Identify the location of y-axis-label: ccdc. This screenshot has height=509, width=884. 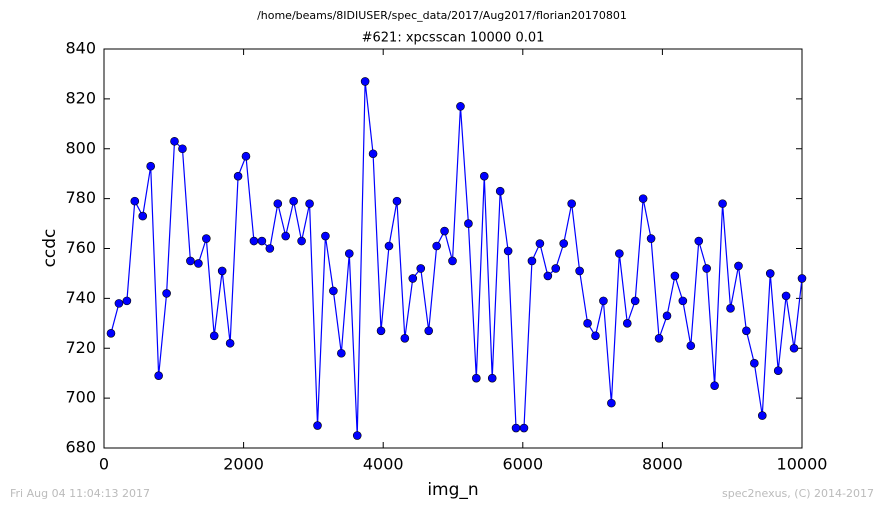
(50, 248).